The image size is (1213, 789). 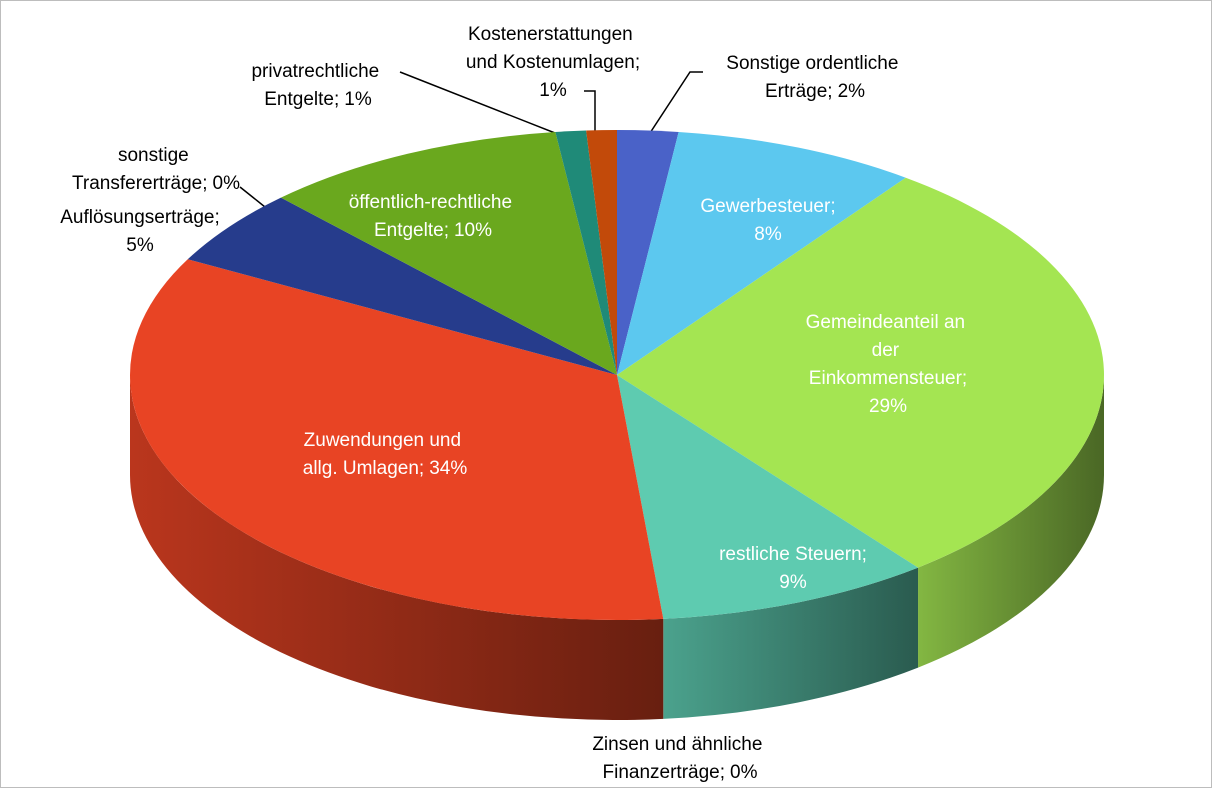 What do you see at coordinates (852, 91) in the screenshot?
I see `value-label: 2%` at bounding box center [852, 91].